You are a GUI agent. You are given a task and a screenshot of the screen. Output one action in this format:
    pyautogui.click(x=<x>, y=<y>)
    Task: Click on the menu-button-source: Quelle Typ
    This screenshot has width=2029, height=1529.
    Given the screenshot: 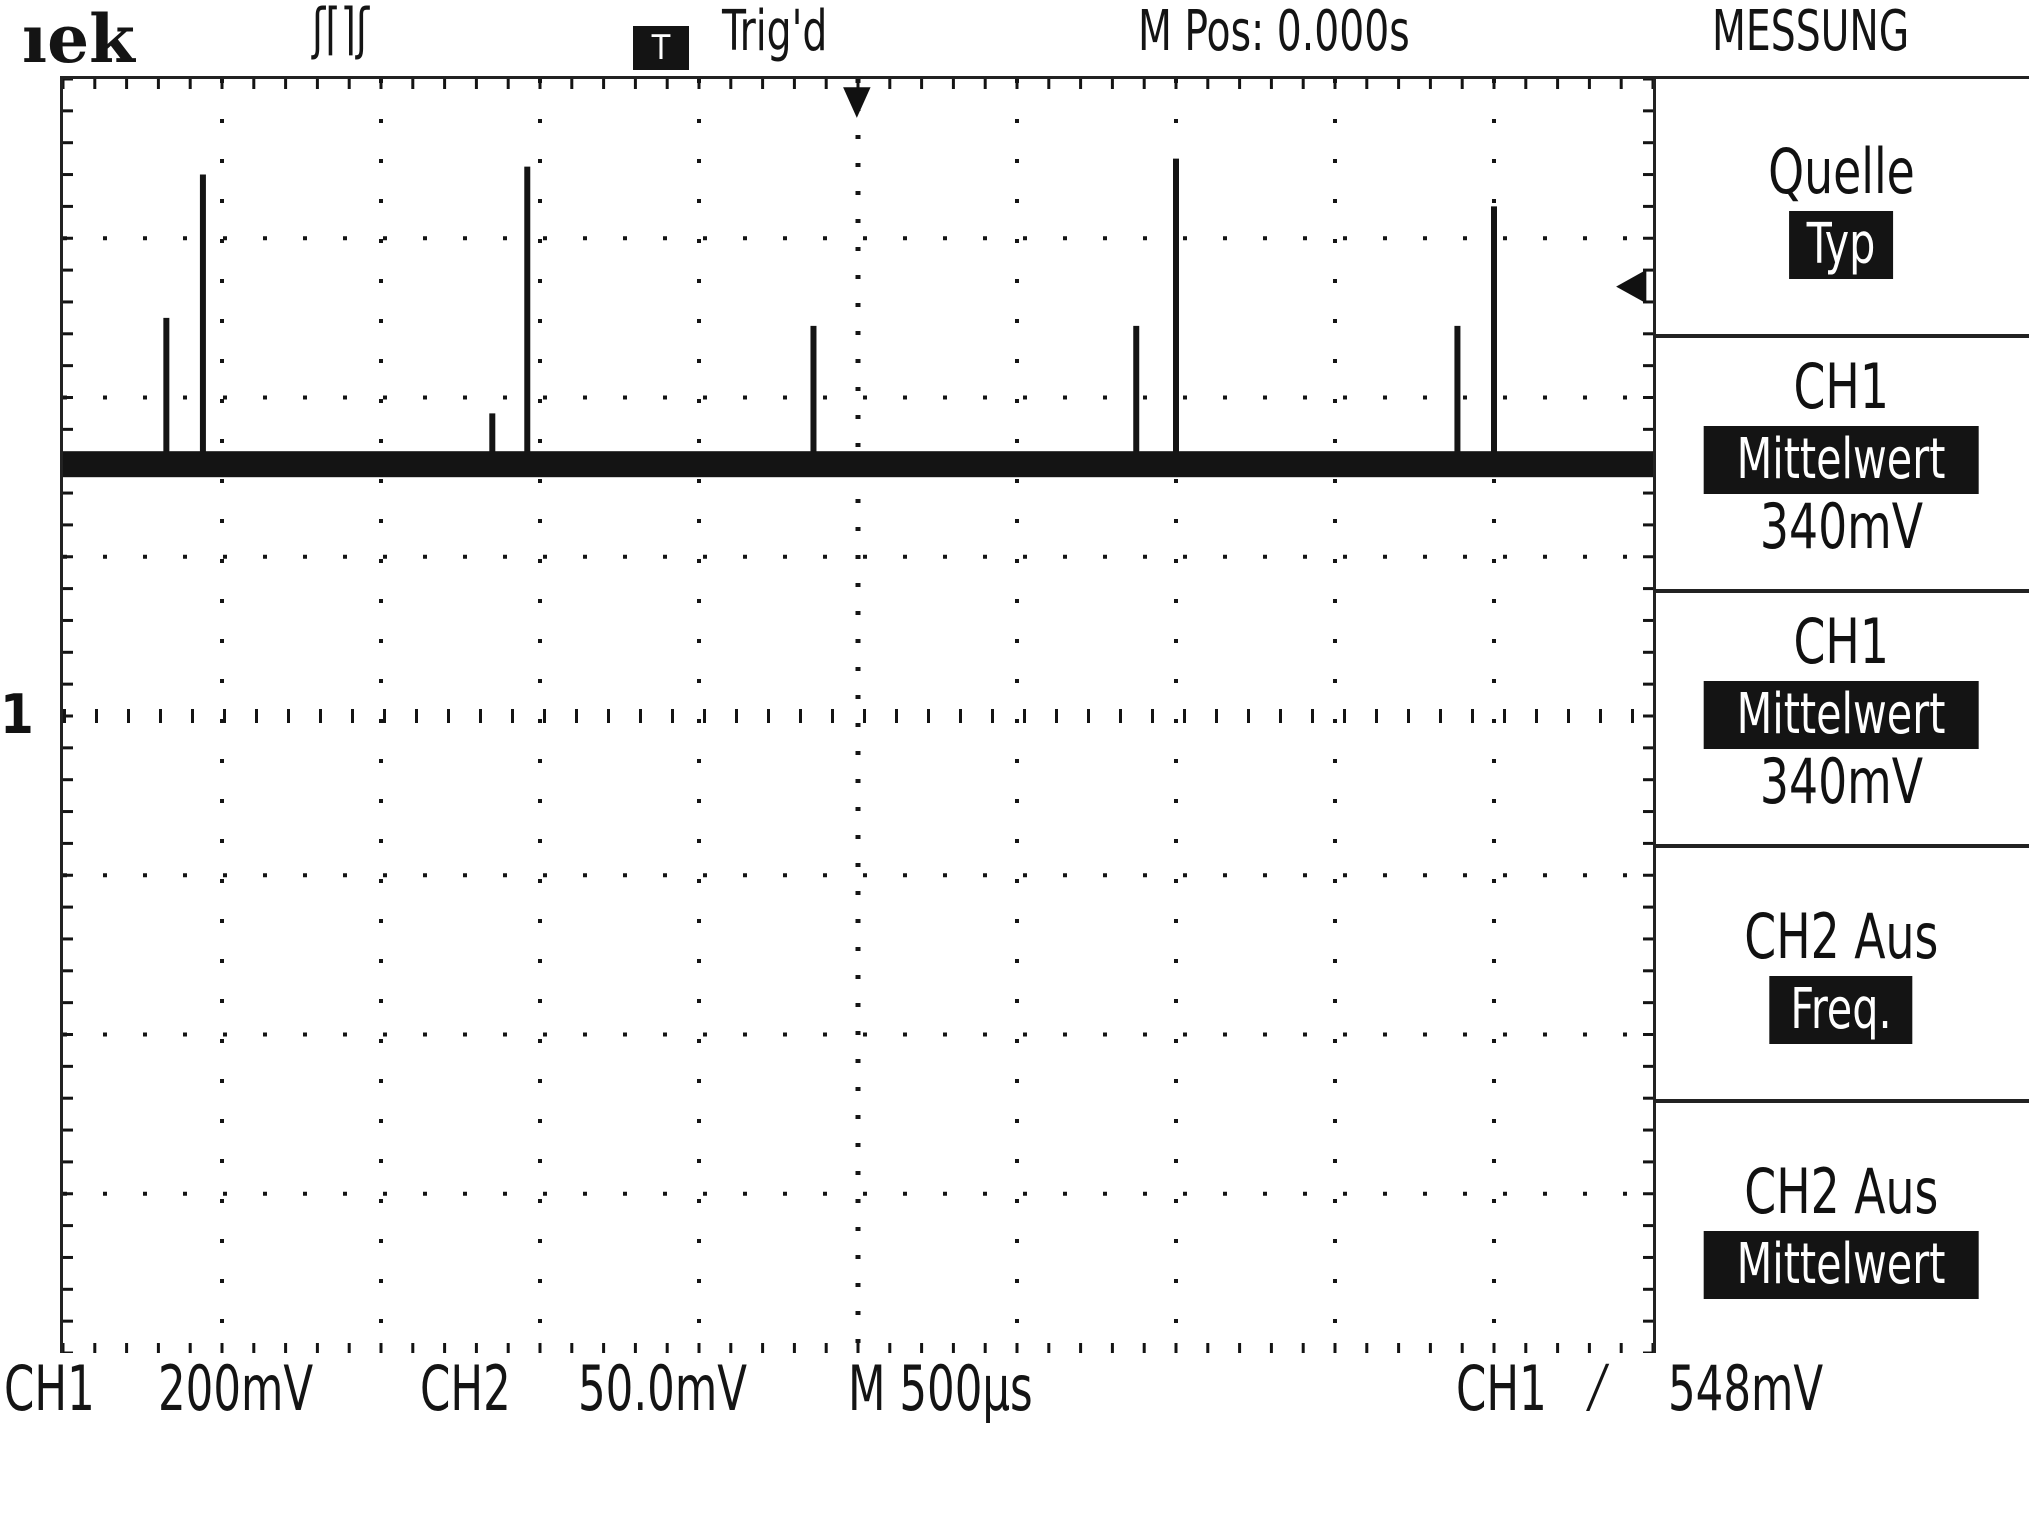 What is the action you would take?
    pyautogui.click(x=1841, y=208)
    